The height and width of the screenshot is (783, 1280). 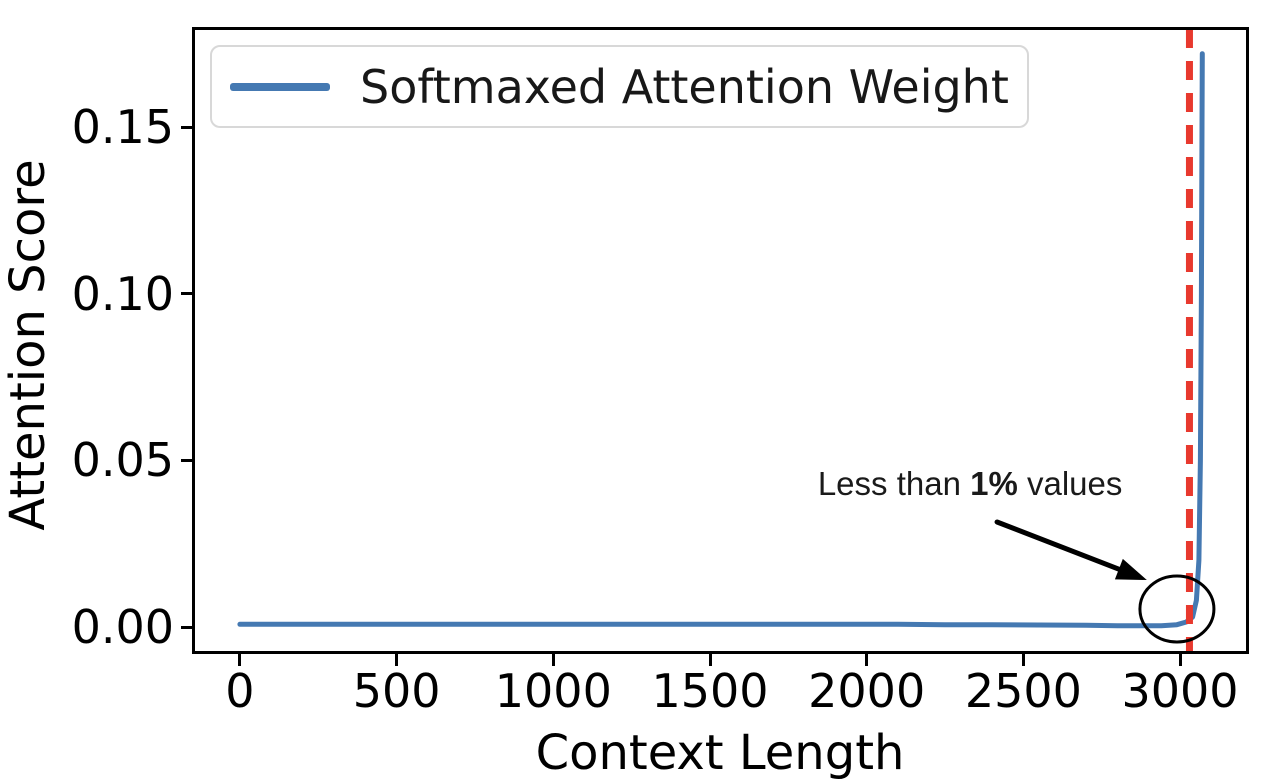 What do you see at coordinates (1177, 609) in the screenshot?
I see `highlight-circle` at bounding box center [1177, 609].